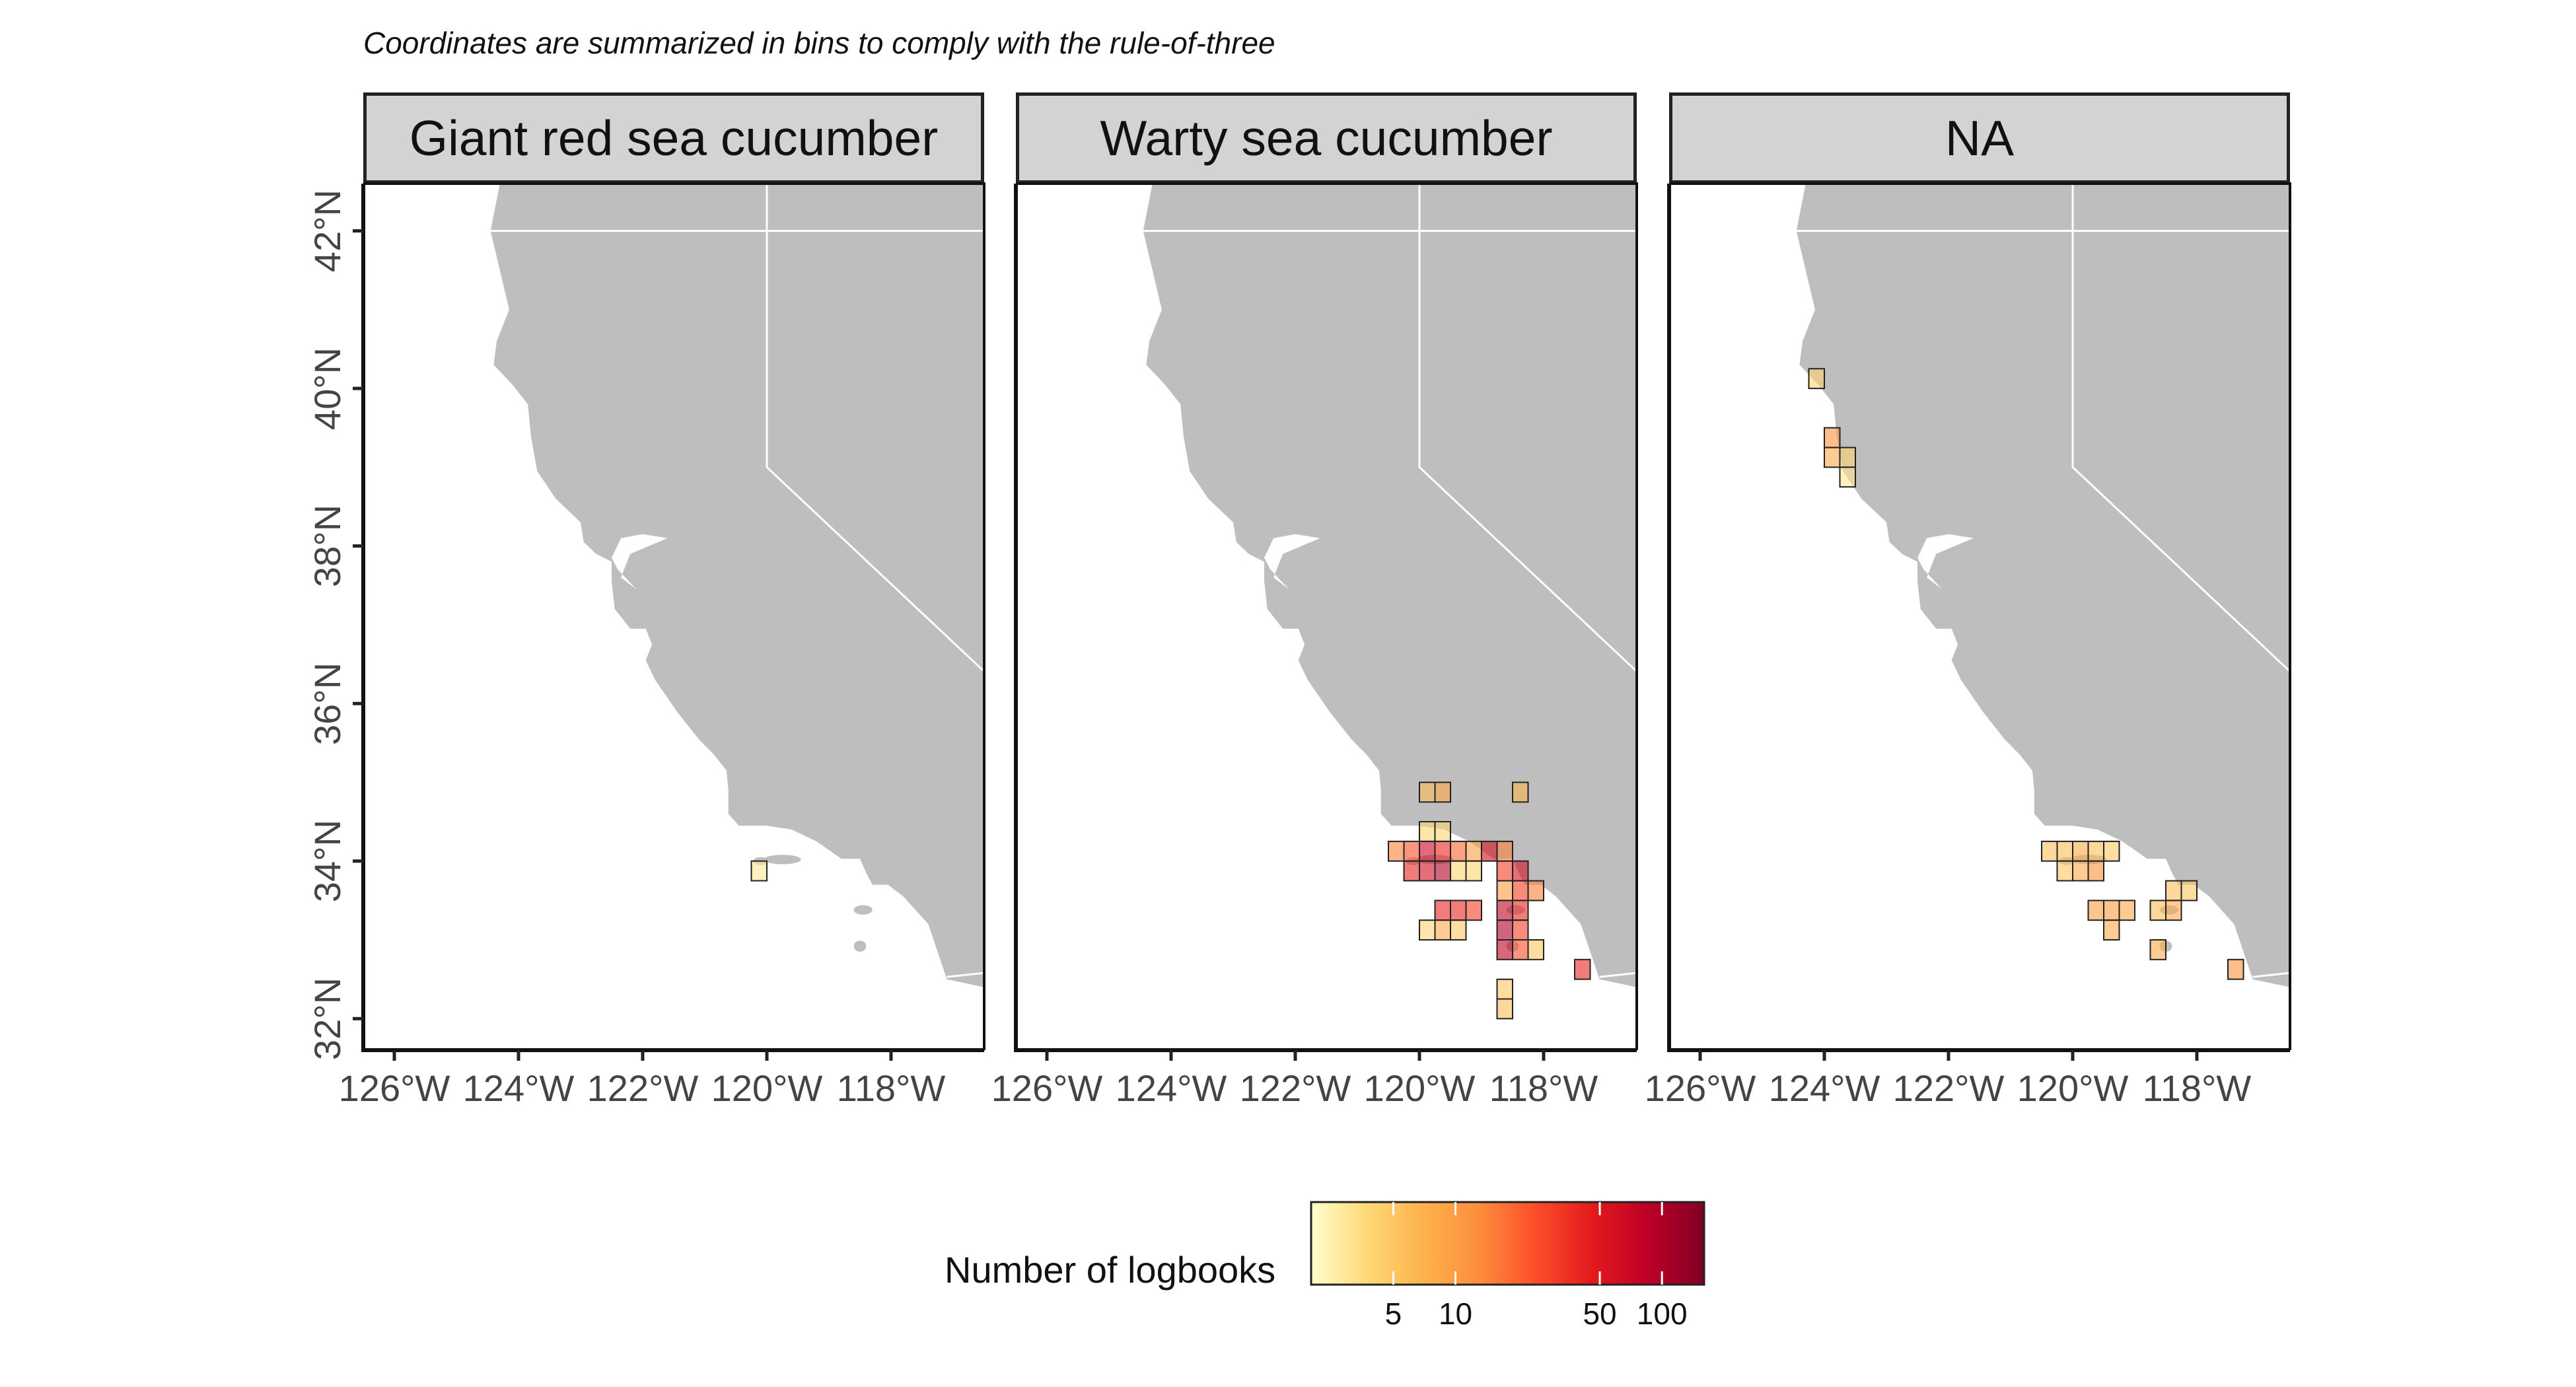 Image resolution: width=2576 pixels, height=1387 pixels. What do you see at coordinates (1326, 138) in the screenshot?
I see `facet-strip-warty: Warty sea cucumber` at bounding box center [1326, 138].